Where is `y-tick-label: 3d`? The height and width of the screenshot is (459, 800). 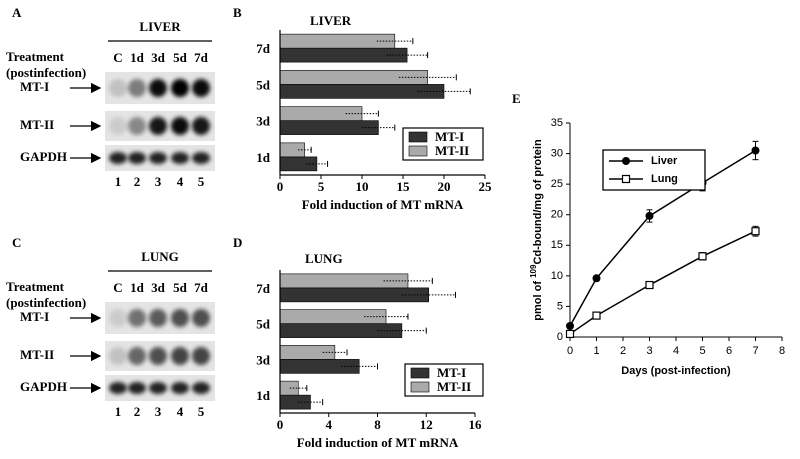 y-tick-label: 3d is located at coordinates (263, 359).